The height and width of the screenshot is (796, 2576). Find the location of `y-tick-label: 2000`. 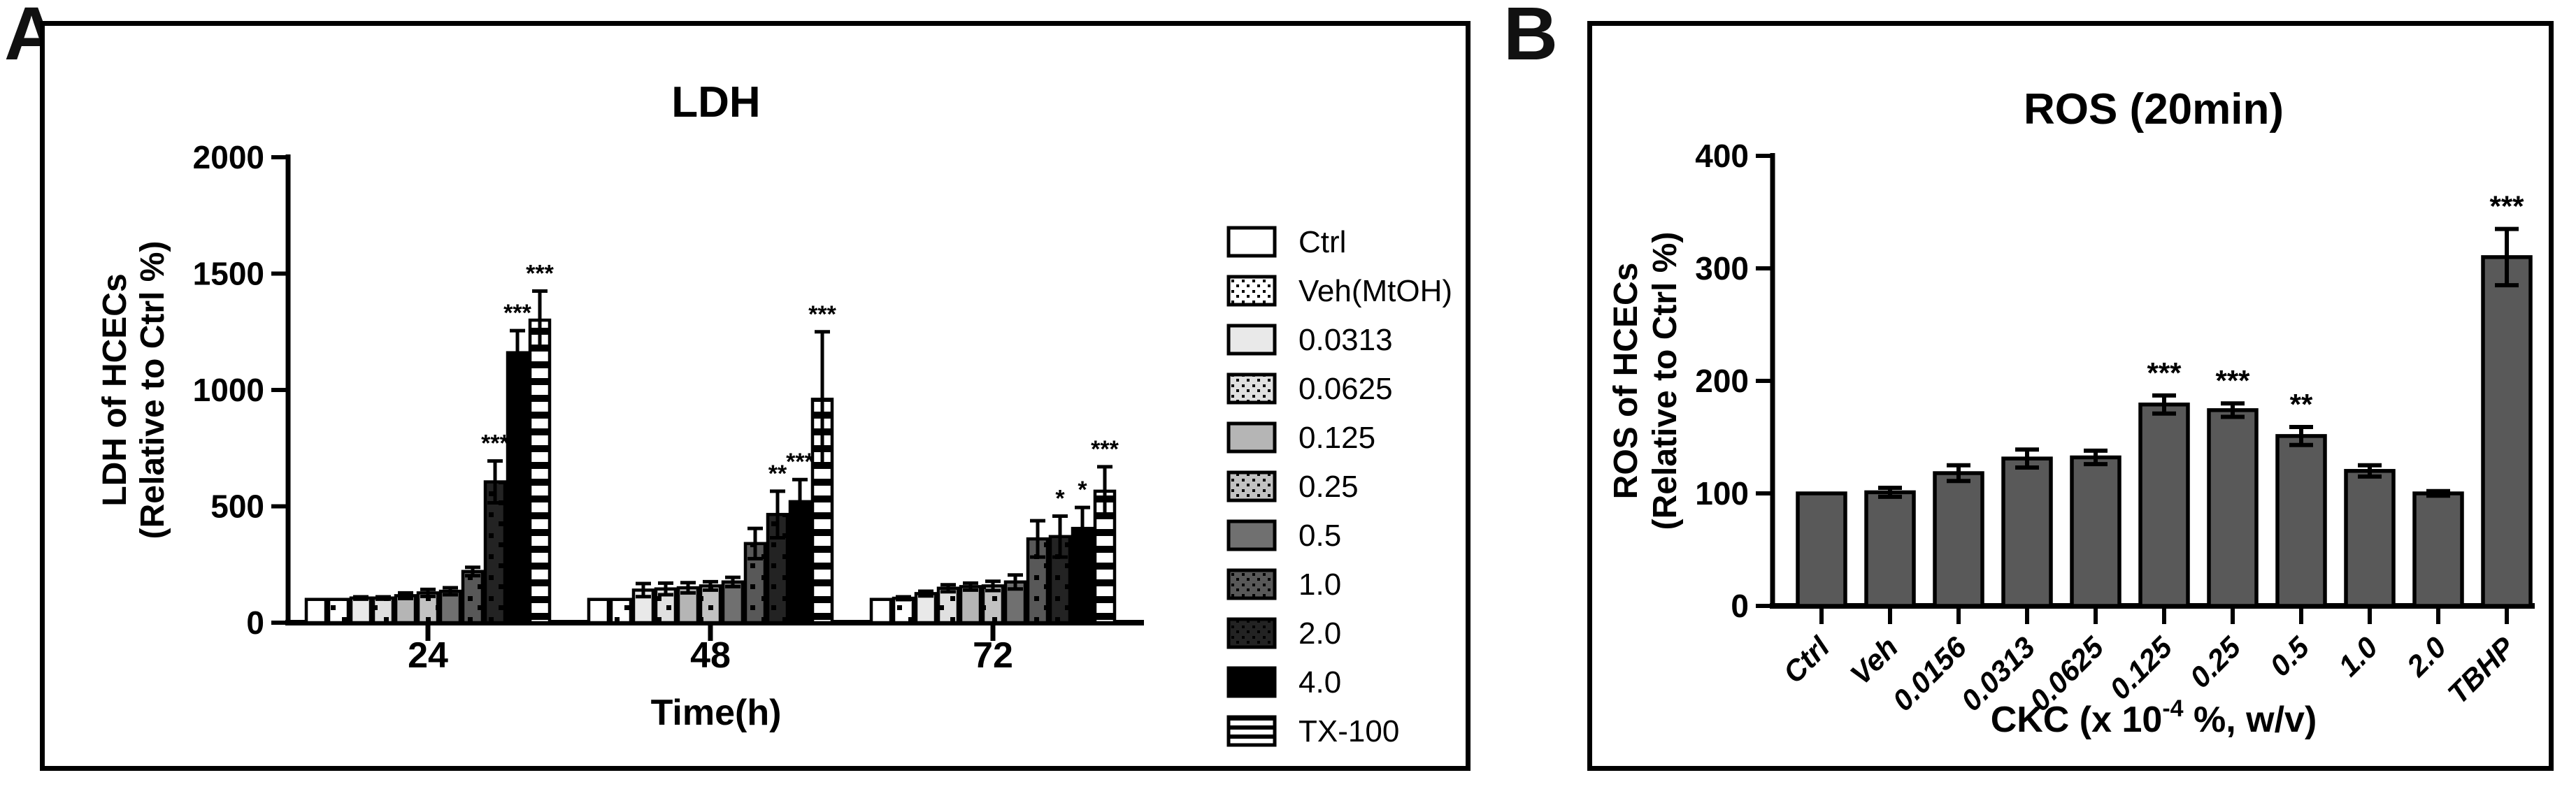

y-tick-label: 2000 is located at coordinates (228, 157).